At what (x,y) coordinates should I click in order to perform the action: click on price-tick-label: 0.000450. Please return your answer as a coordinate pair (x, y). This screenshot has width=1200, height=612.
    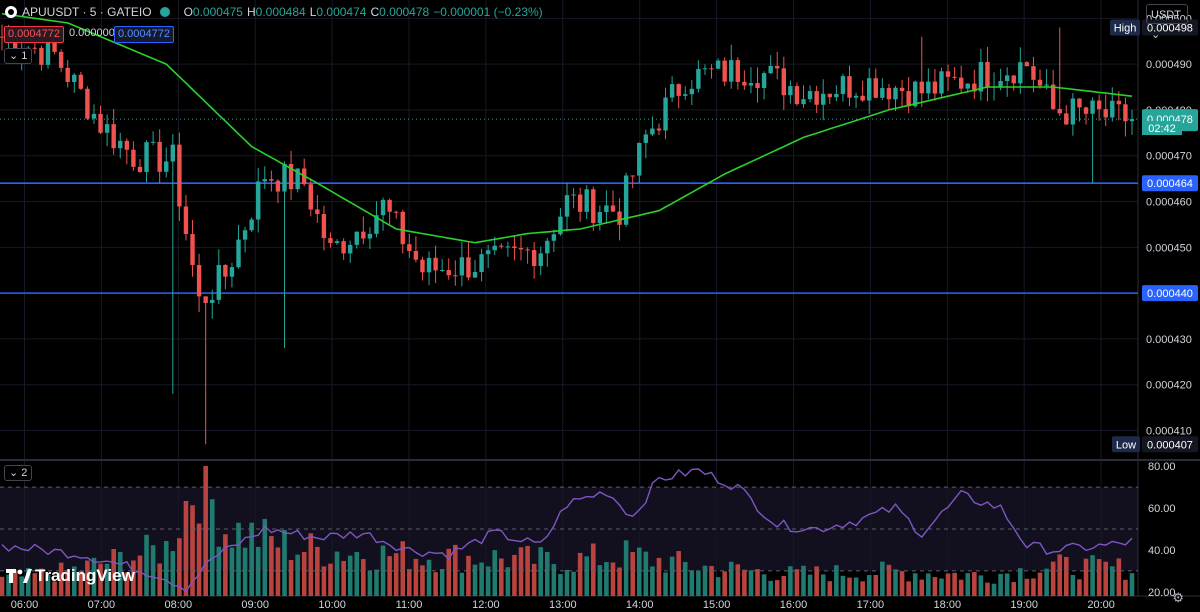
    Looking at the image, I should click on (1169, 248).